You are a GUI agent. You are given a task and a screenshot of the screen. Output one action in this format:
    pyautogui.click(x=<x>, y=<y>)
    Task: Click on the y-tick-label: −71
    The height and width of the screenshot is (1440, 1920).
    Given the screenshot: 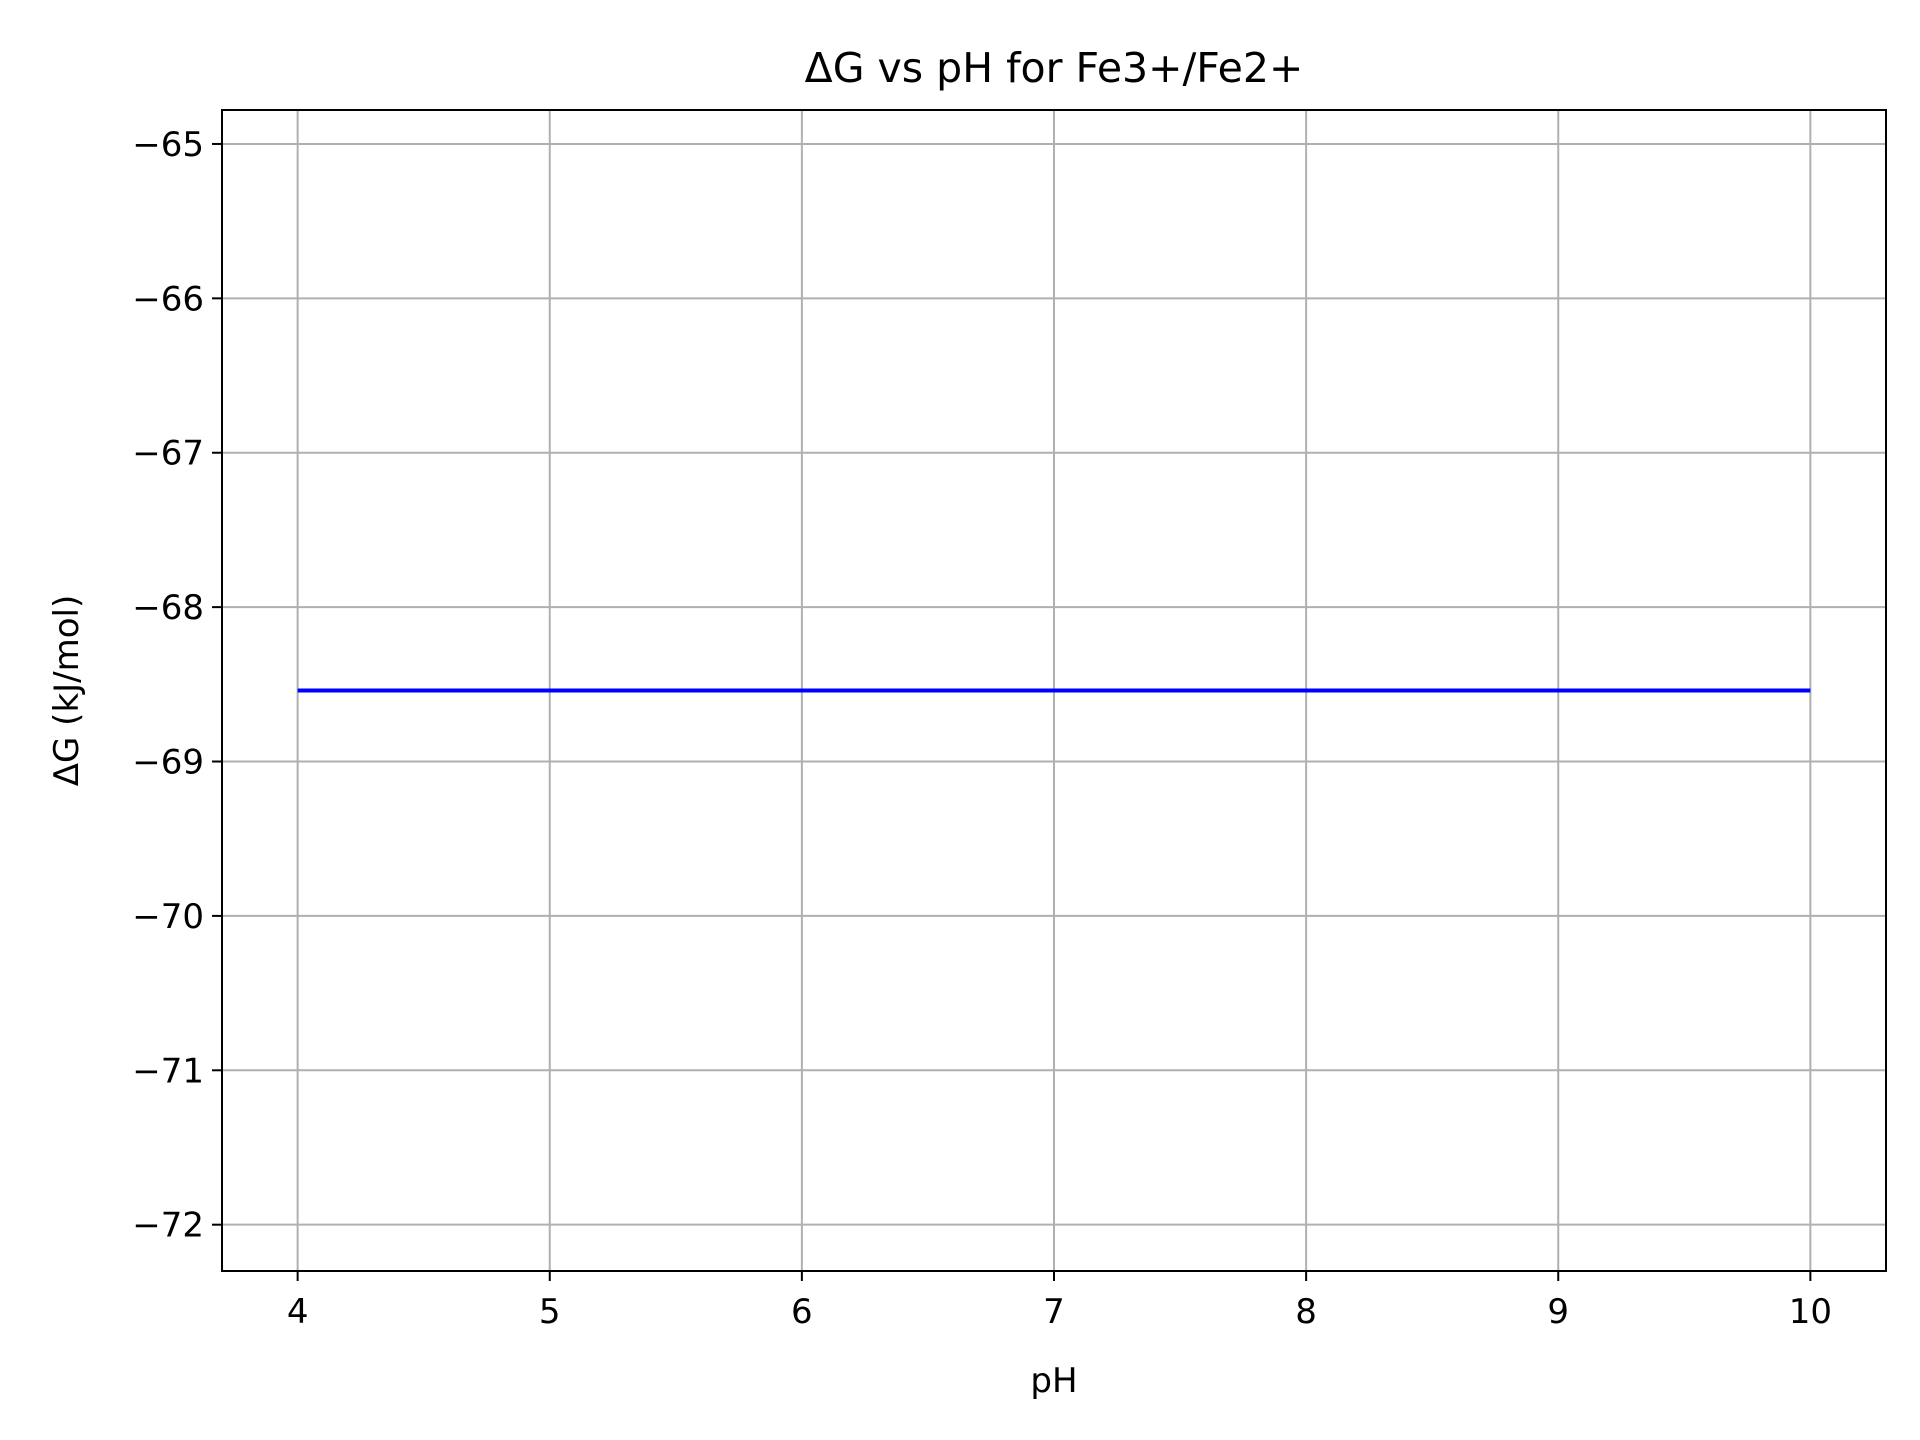 What is the action you would take?
    pyautogui.click(x=168, y=1071)
    